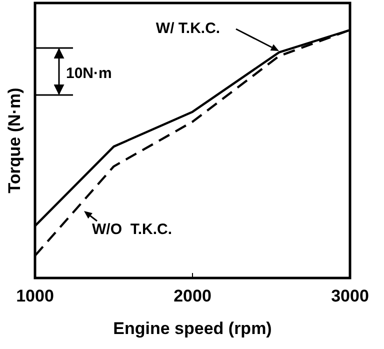 The image size is (384, 349). What do you see at coordinates (192, 328) in the screenshot?
I see `x-axis-title: Engine speed (rpm)` at bounding box center [192, 328].